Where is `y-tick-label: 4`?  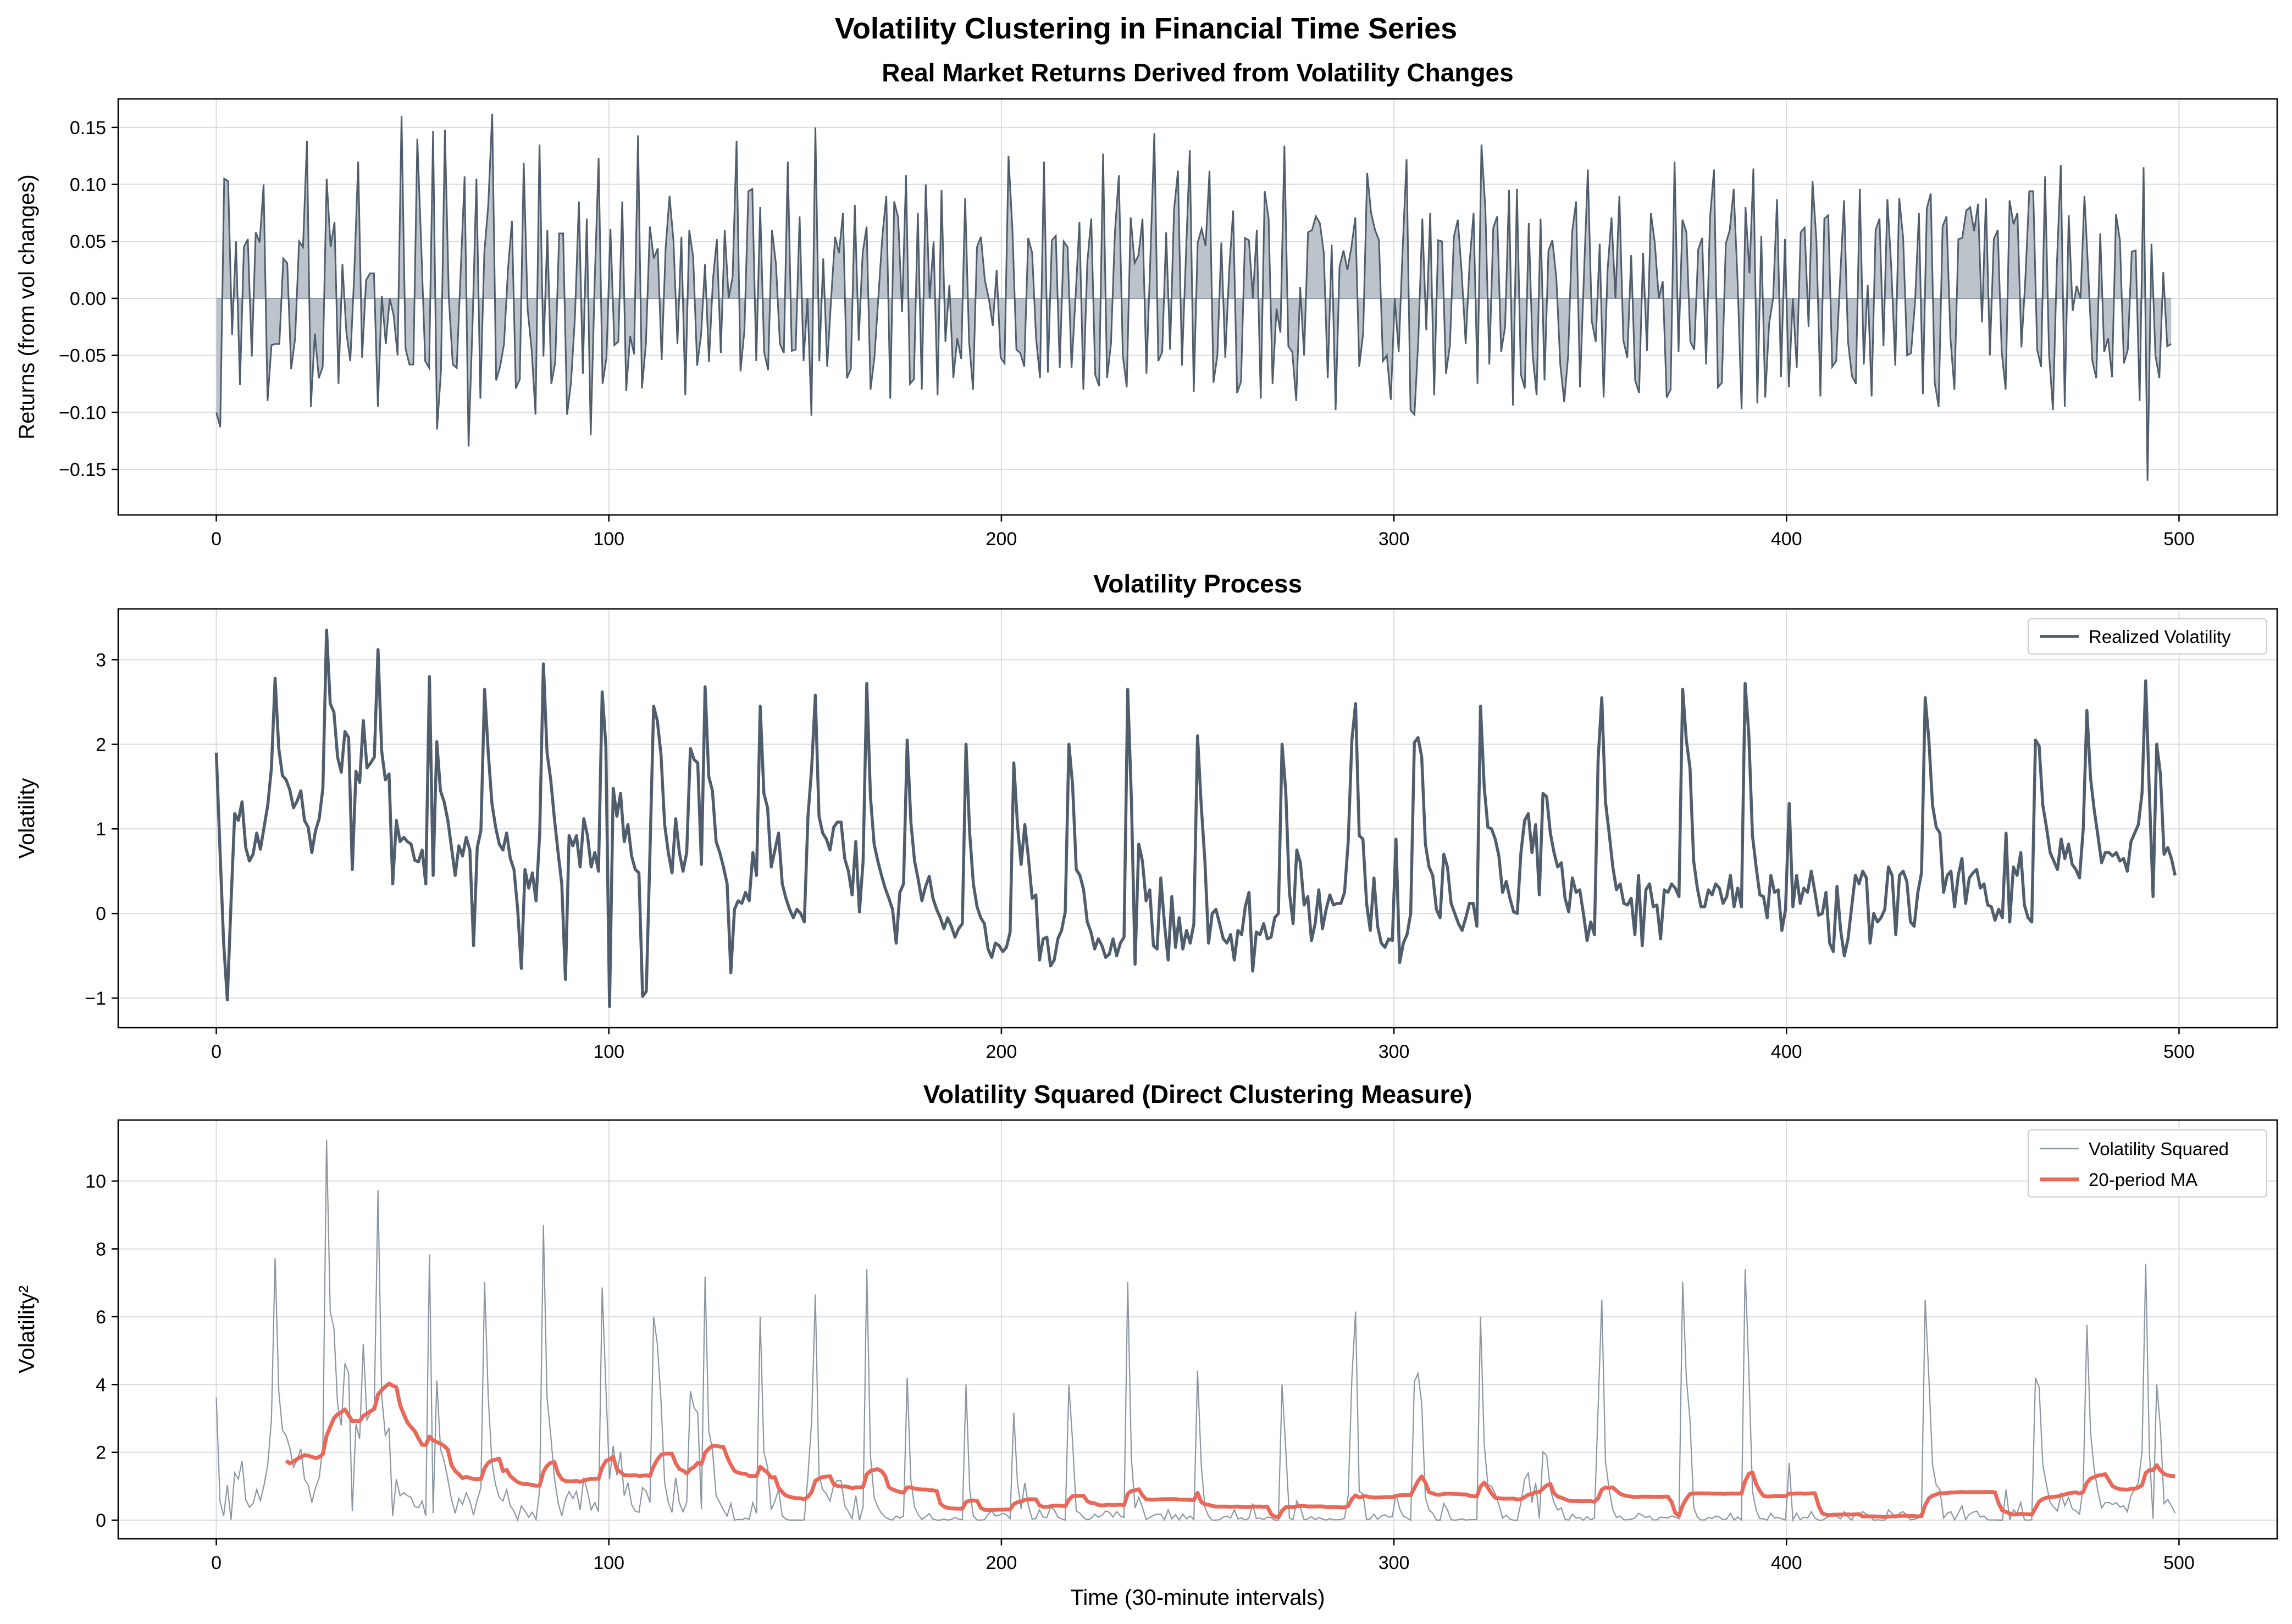
y-tick-label: 4 is located at coordinates (101, 1384).